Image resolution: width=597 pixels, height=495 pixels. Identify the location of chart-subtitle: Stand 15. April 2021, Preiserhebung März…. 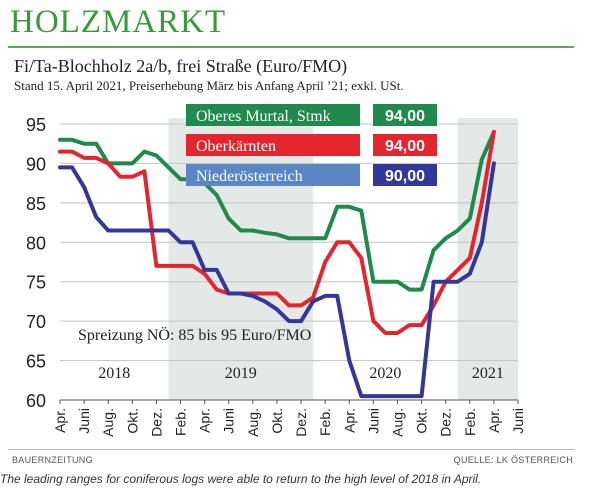
(209, 85).